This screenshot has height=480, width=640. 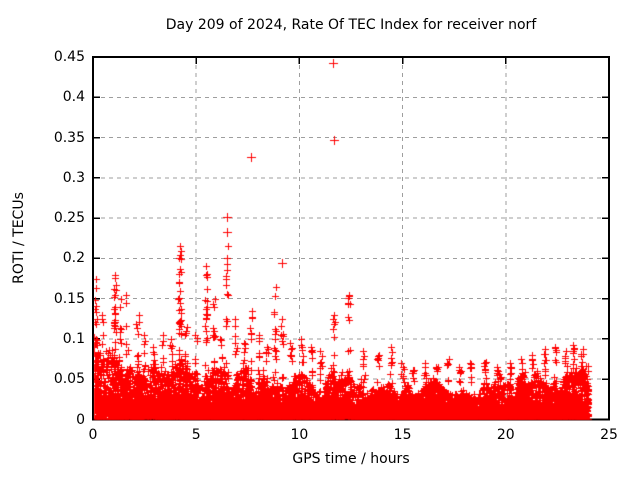 I want to click on x-tick-label: 25, so click(x=609, y=435).